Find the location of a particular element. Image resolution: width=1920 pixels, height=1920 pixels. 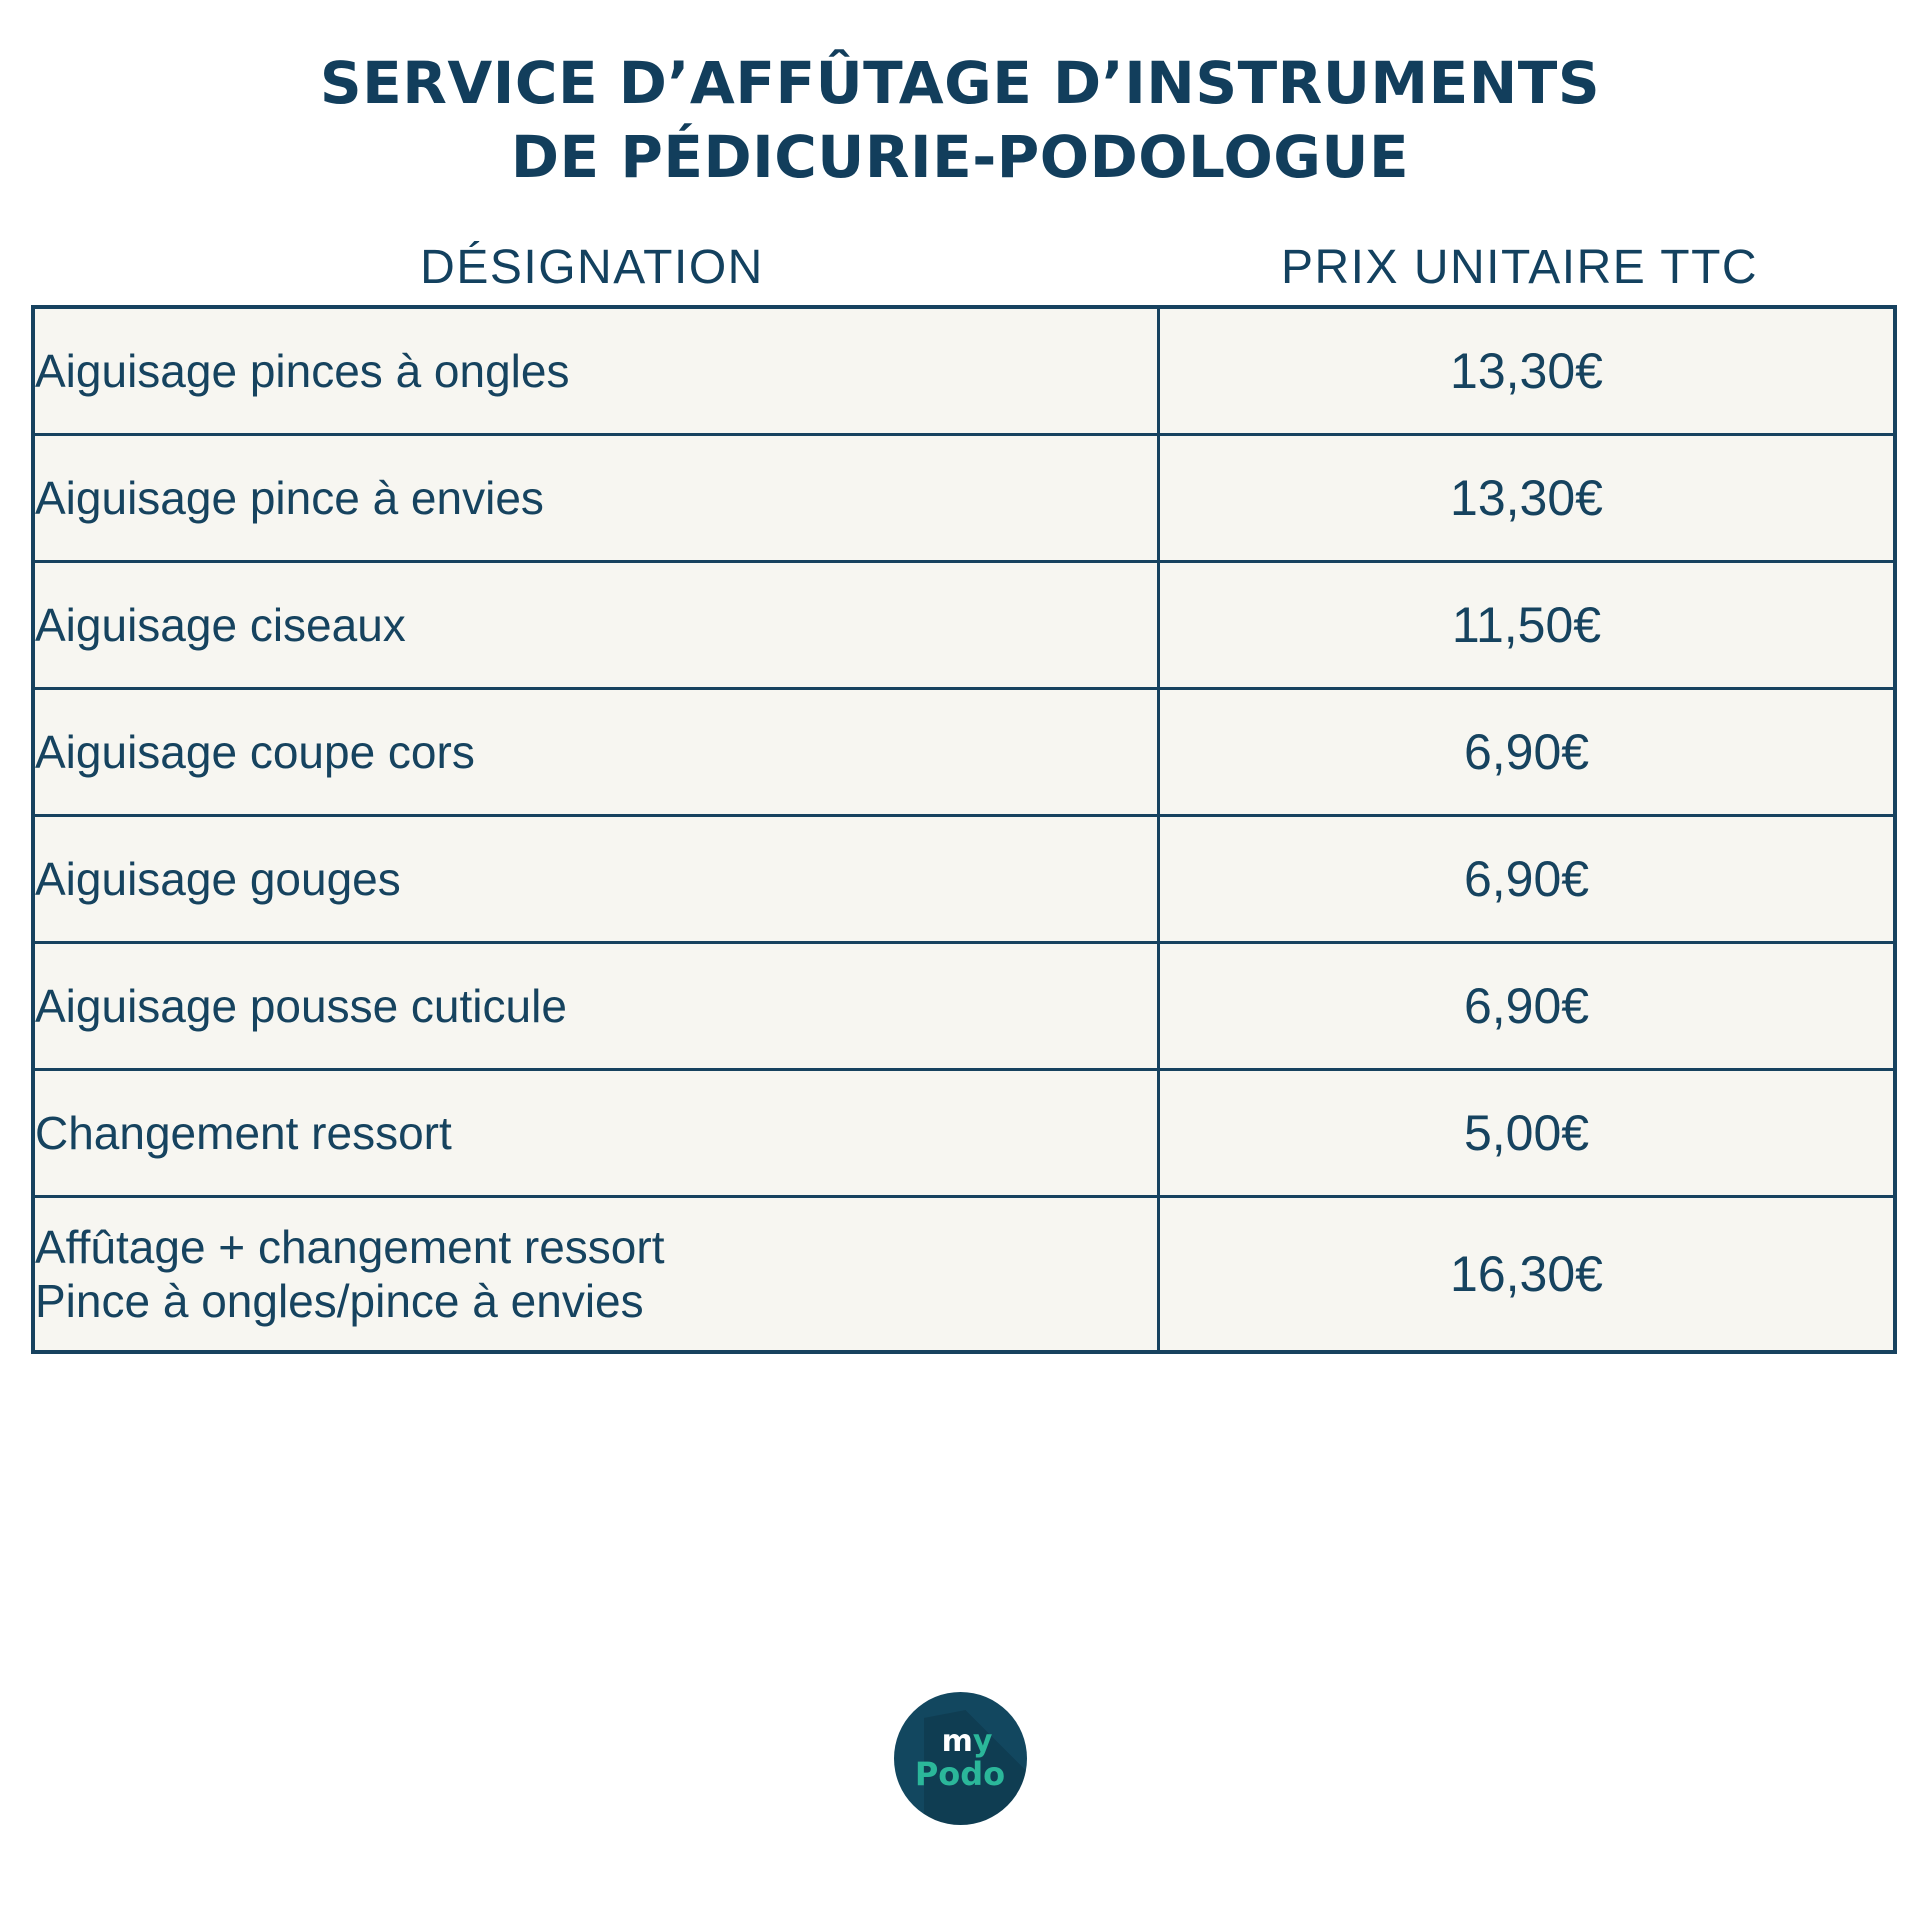

designation-text: Aiguisage pince à envies is located at coordinates (289, 497).